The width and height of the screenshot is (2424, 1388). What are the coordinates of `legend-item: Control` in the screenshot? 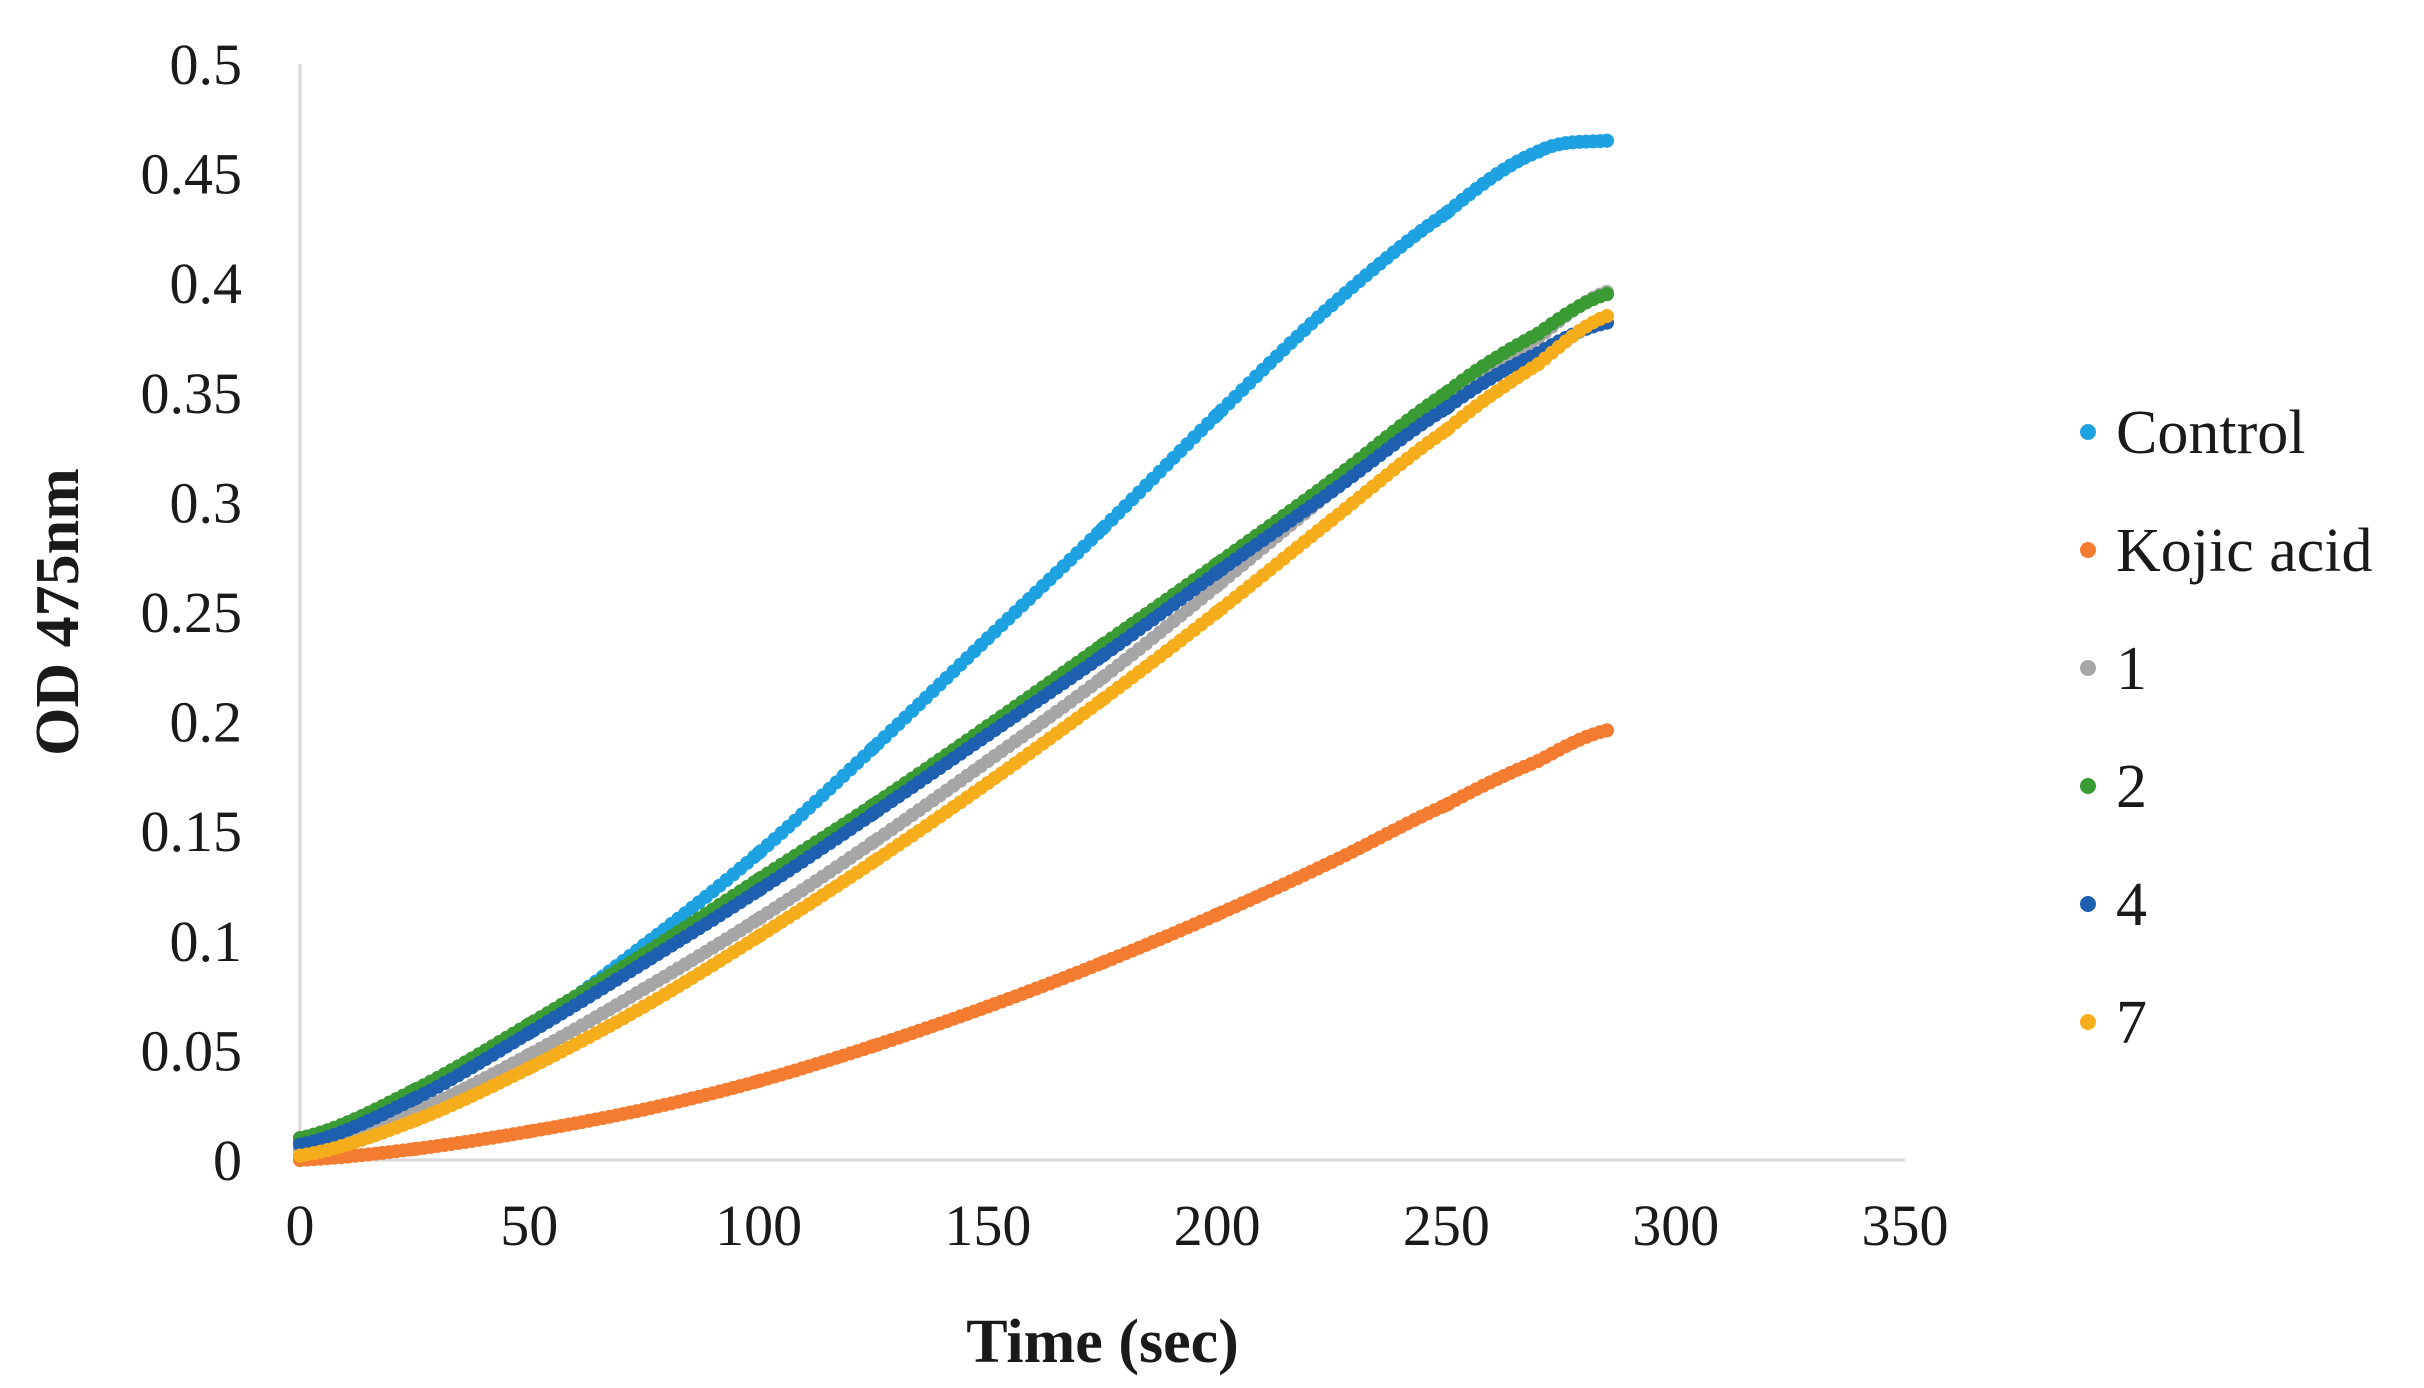 It's located at (2192, 433).